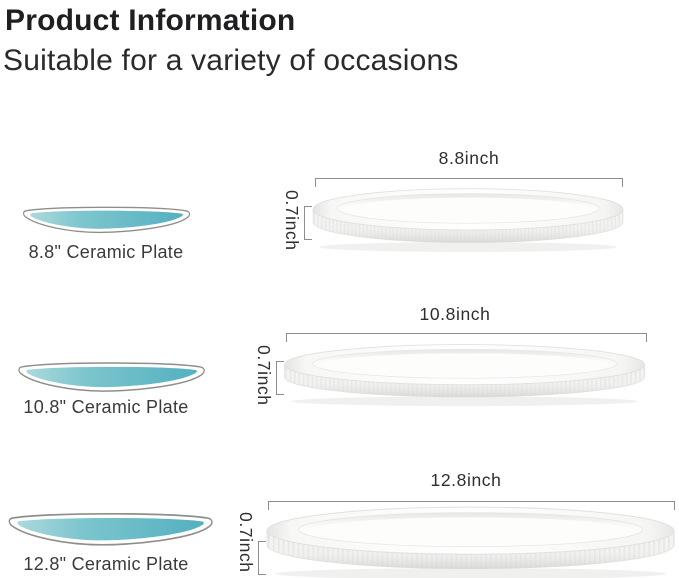 Image resolution: width=679 pixels, height=578 pixels. I want to click on diameter-dimension-label: 10.8inch, so click(455, 314).